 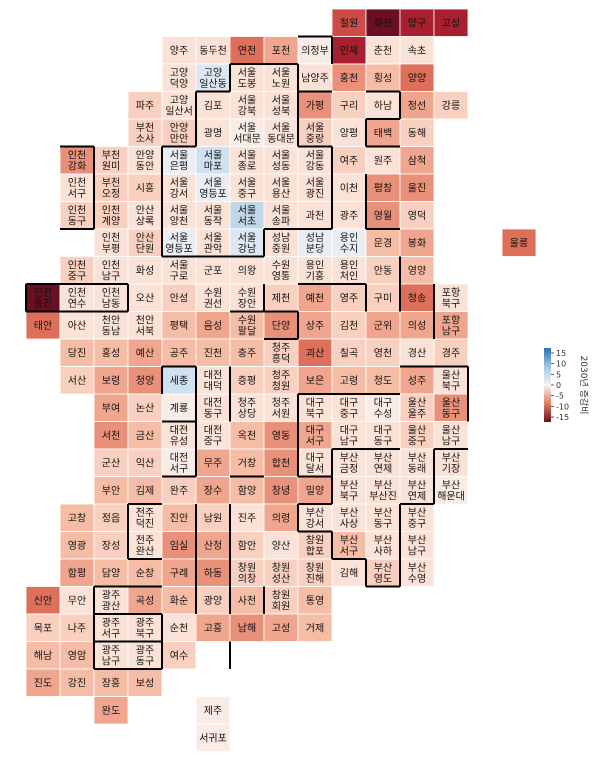 I want to click on region-label: 서구, so click(x=111, y=634).